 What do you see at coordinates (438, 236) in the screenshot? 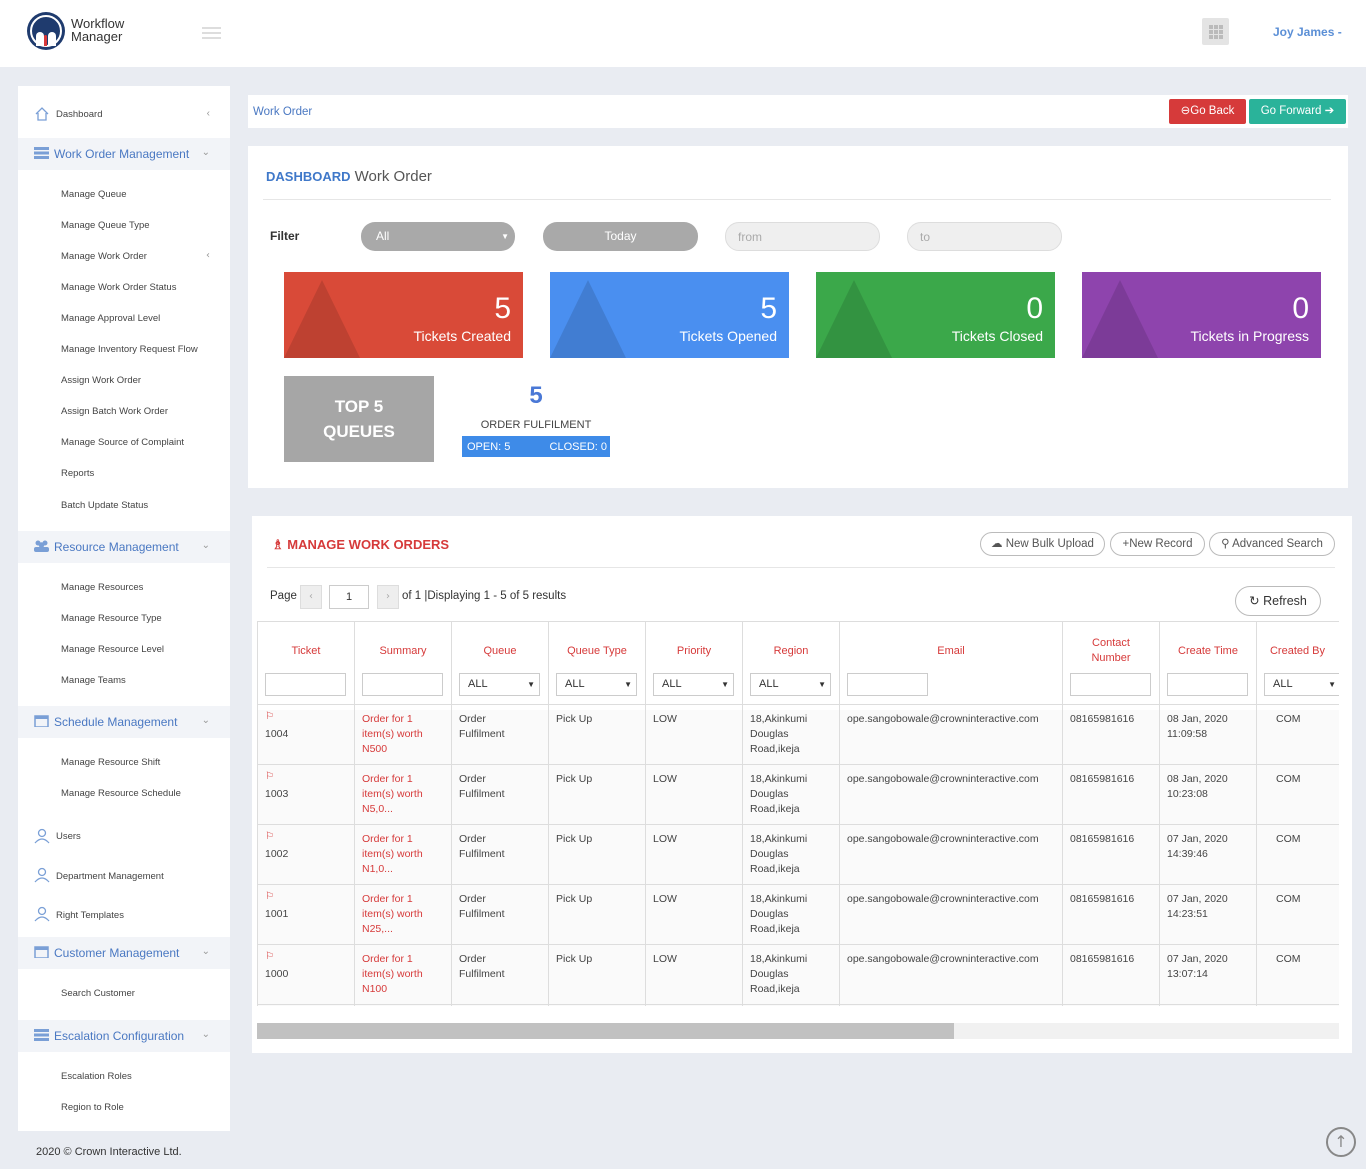
I see `filter-select: All ▼` at bounding box center [438, 236].